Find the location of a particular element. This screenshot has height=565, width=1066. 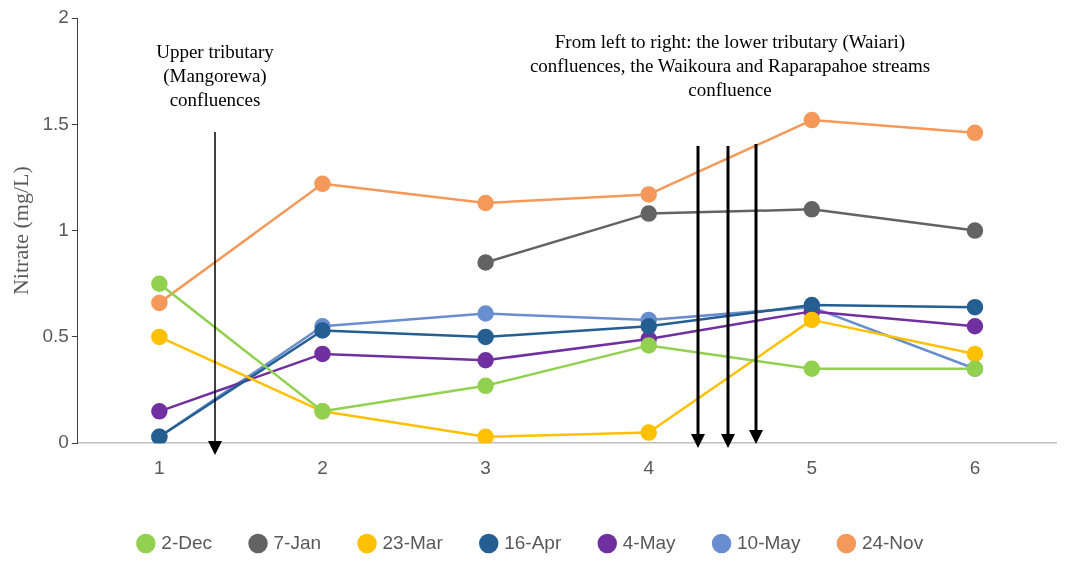

x-tick-label: 3 is located at coordinates (485, 467).